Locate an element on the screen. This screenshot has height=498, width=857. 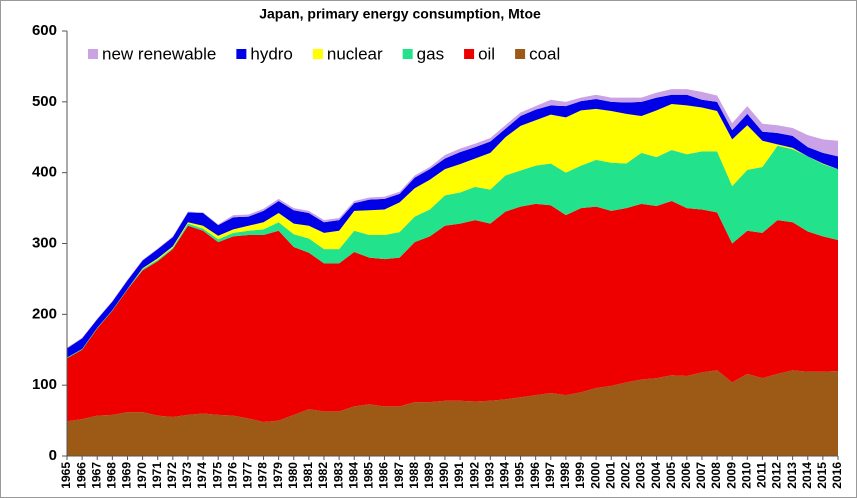
x-tick-label: 1992 is located at coordinates (474, 475).